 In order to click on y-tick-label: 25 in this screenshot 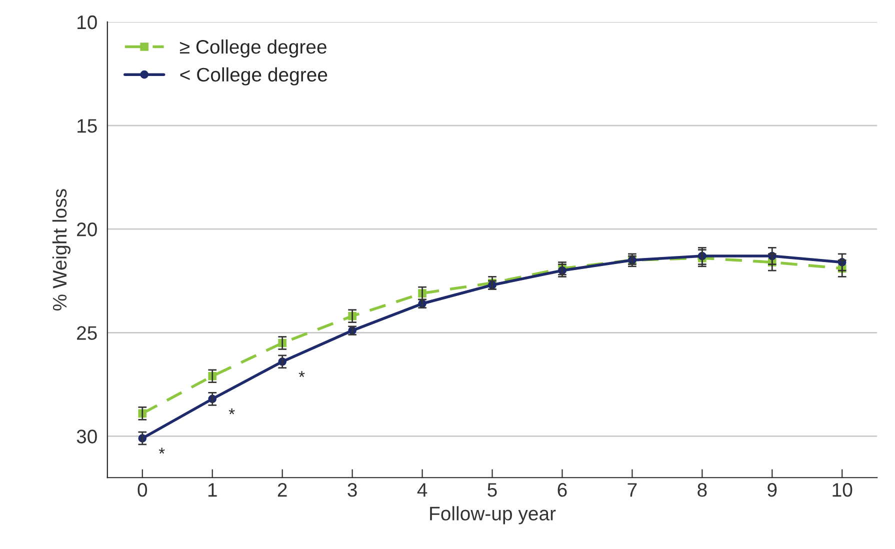, I will do `click(87, 333)`.